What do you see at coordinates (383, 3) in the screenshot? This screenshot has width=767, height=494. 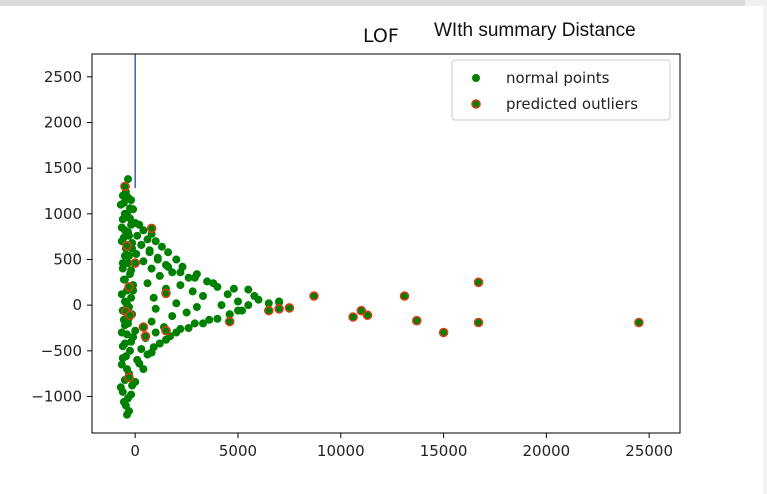 I see `window-top-strip` at bounding box center [383, 3].